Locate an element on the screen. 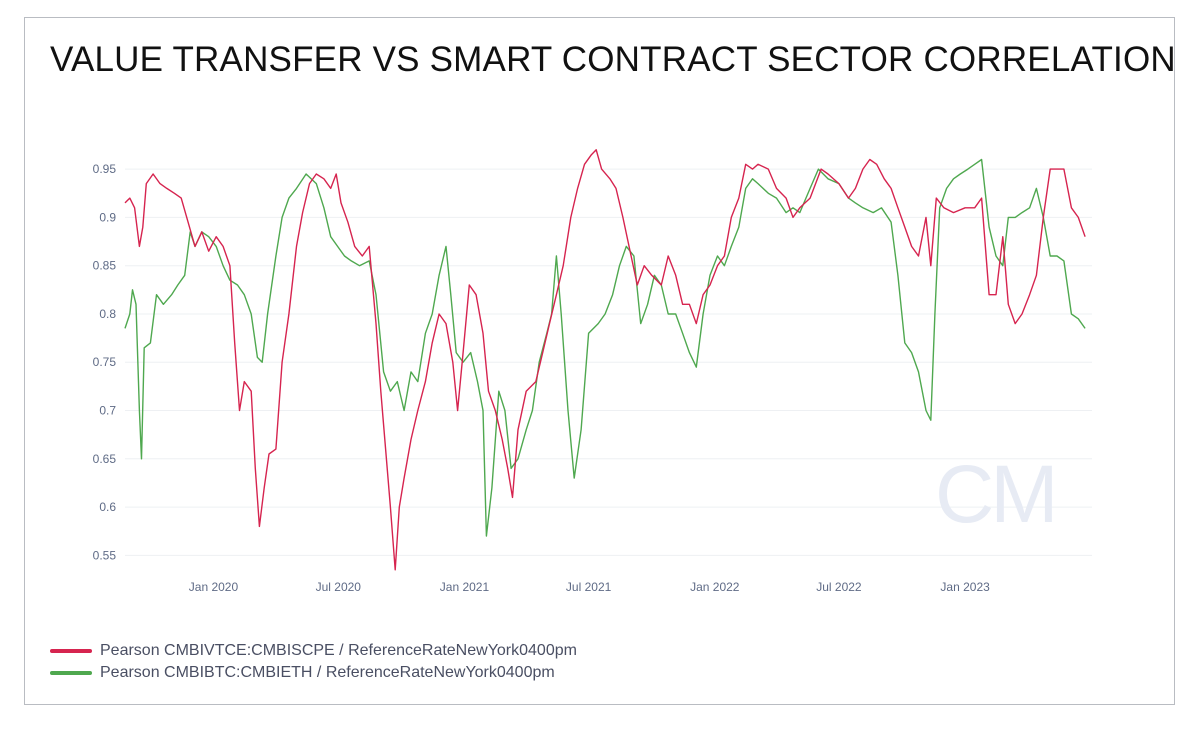 This screenshot has width=1200, height=731. y-axis-labels: 0.55 0.6 0.65 0.7 0.75 0.8 0.85 0.9 0.95 is located at coordinates (105, 362).